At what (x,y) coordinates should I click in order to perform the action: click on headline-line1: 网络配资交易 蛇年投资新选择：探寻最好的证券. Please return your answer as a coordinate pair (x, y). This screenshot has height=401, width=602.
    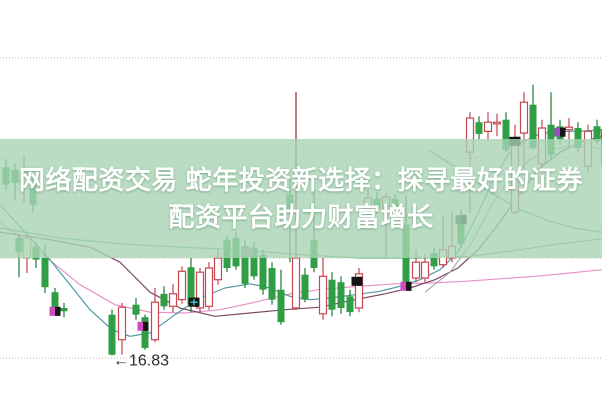
    Looking at the image, I should click on (301, 180).